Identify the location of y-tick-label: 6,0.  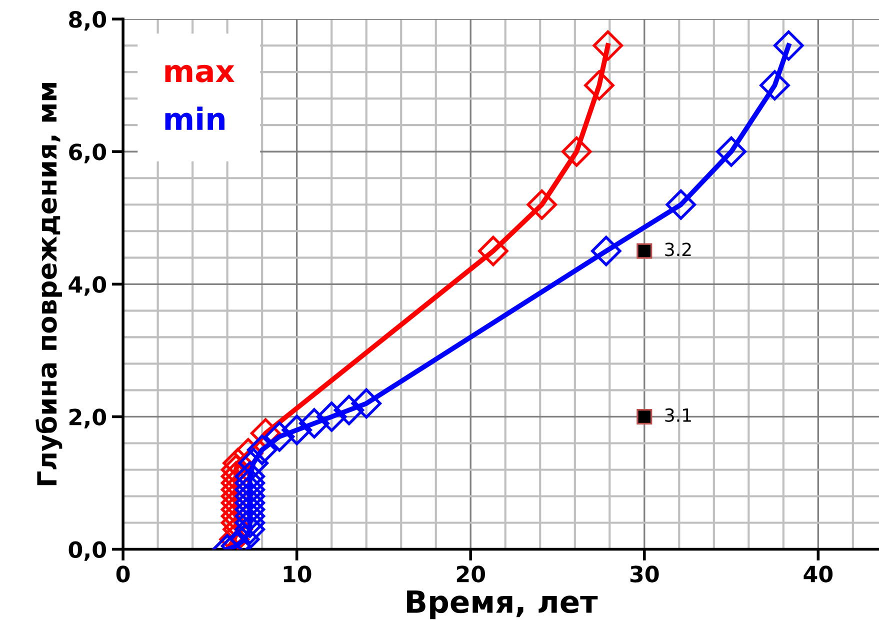
(87, 154).